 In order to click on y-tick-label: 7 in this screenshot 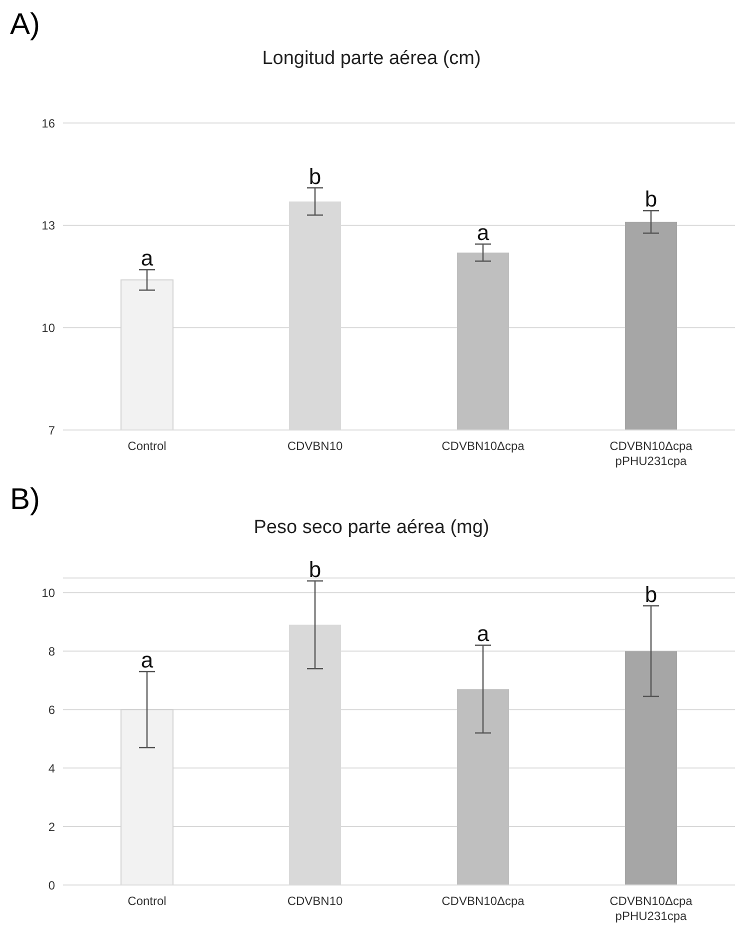, I will do `click(52, 430)`.